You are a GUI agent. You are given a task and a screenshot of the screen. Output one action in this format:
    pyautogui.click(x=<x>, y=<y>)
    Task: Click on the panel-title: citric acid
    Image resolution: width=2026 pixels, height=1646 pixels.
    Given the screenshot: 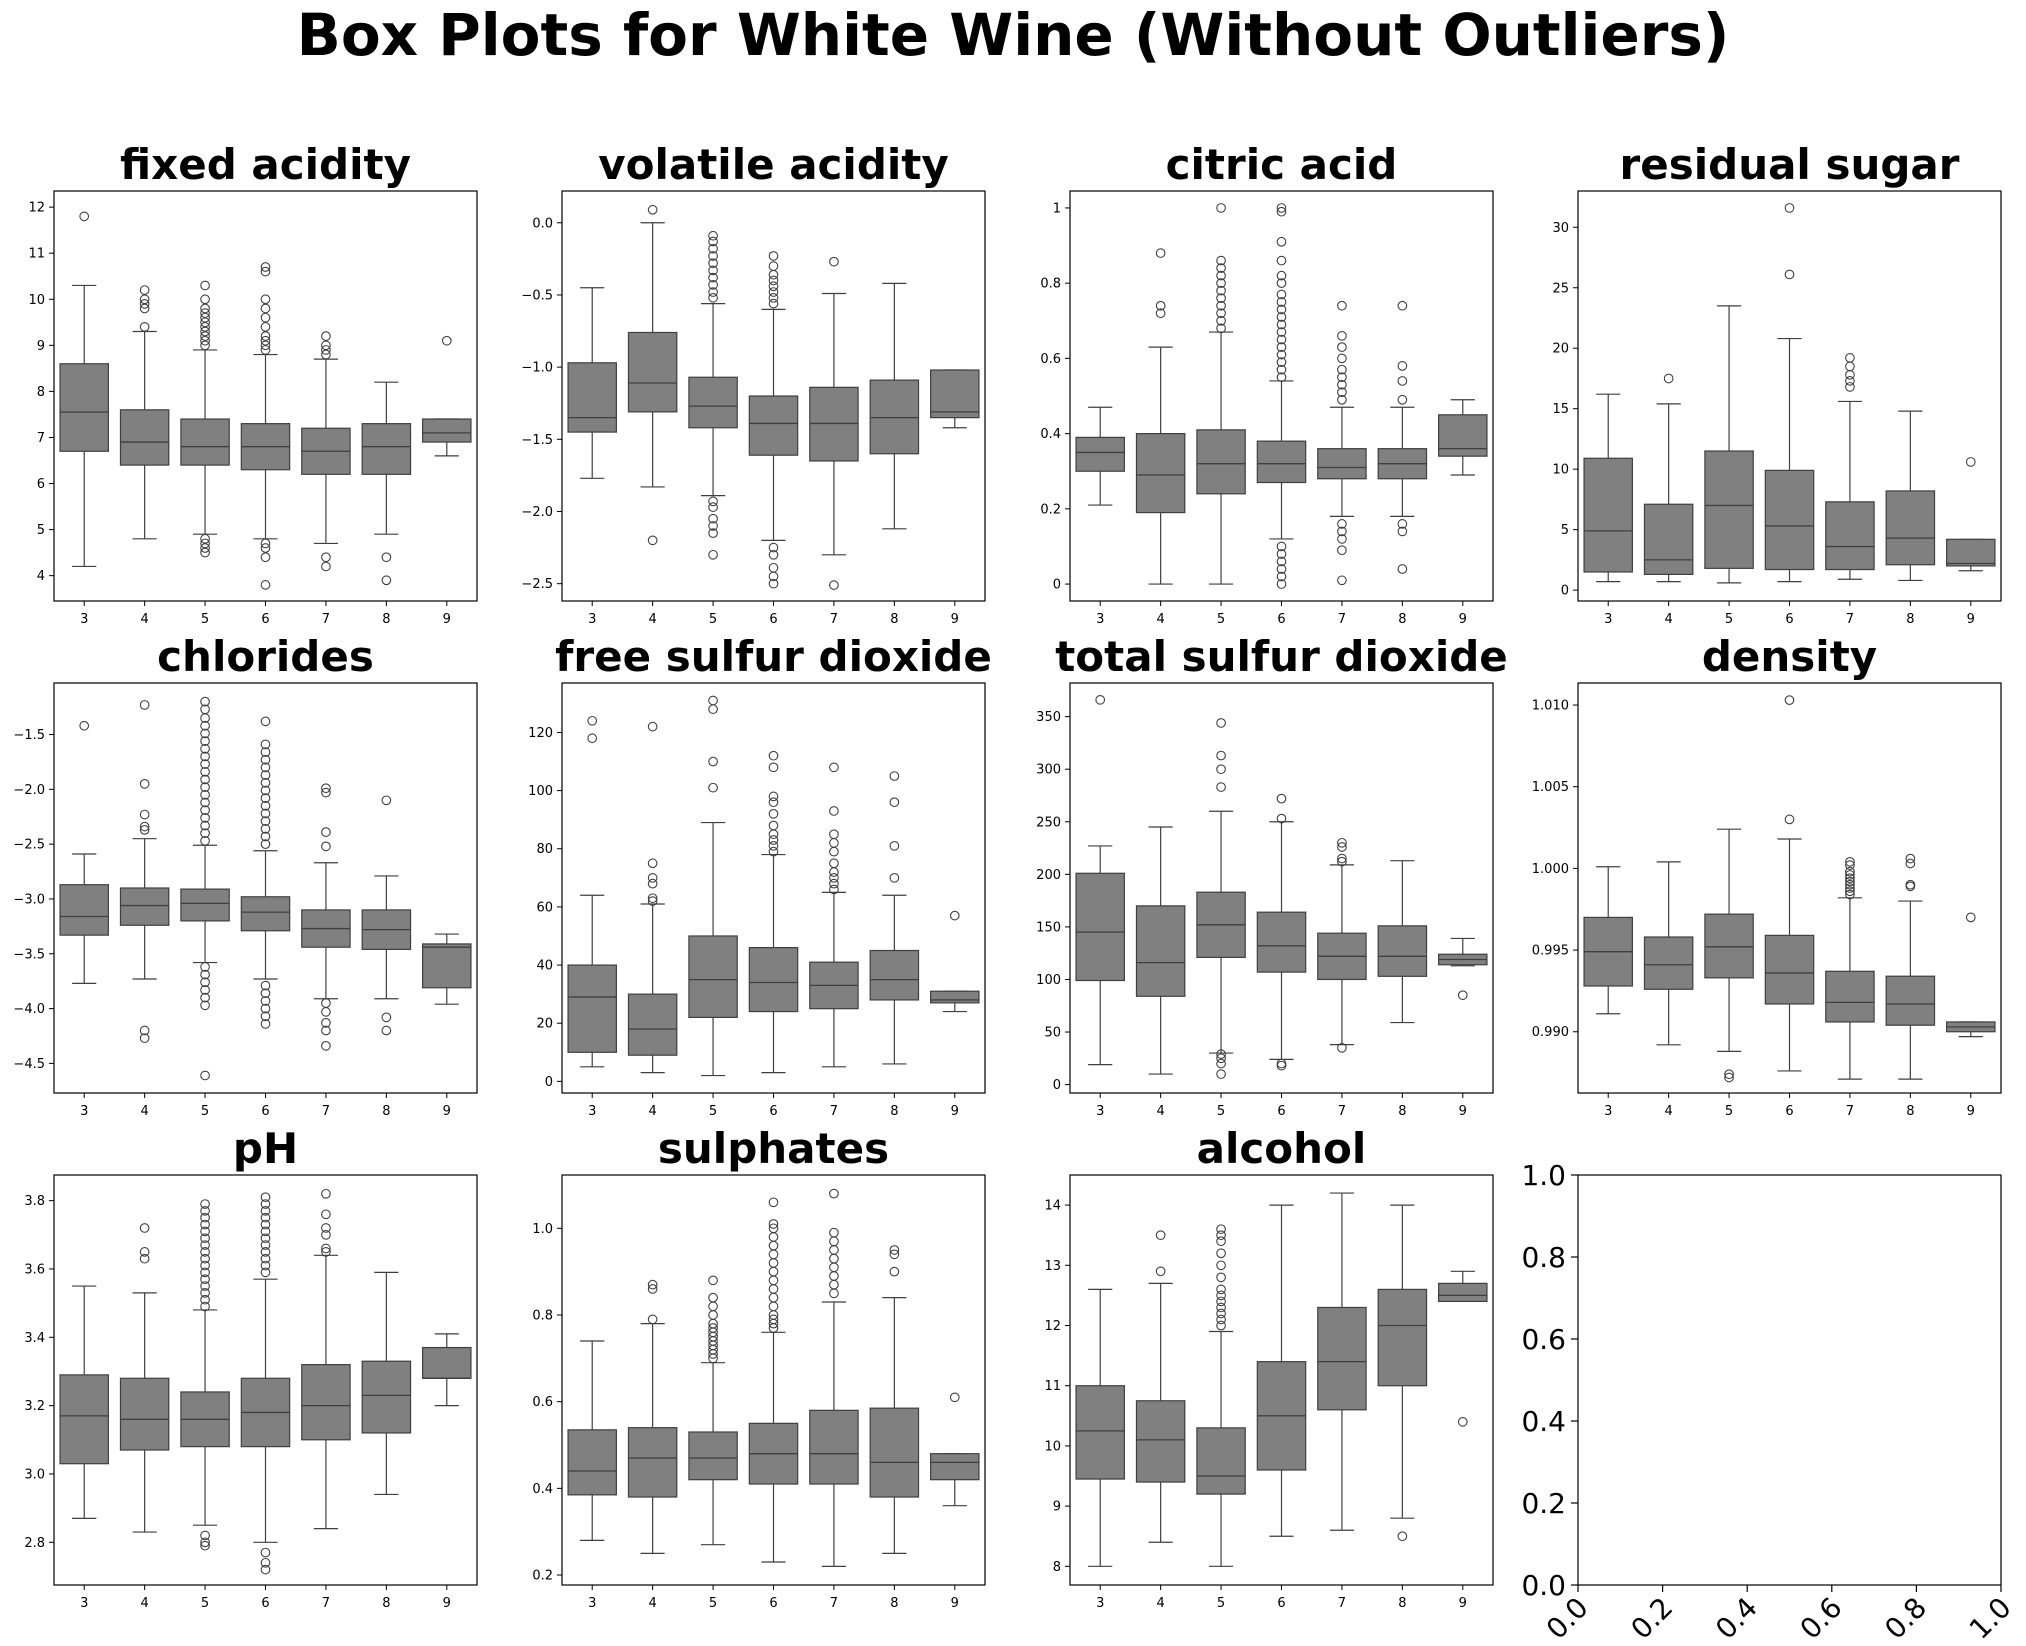 What is the action you would take?
    pyautogui.click(x=1282, y=164)
    